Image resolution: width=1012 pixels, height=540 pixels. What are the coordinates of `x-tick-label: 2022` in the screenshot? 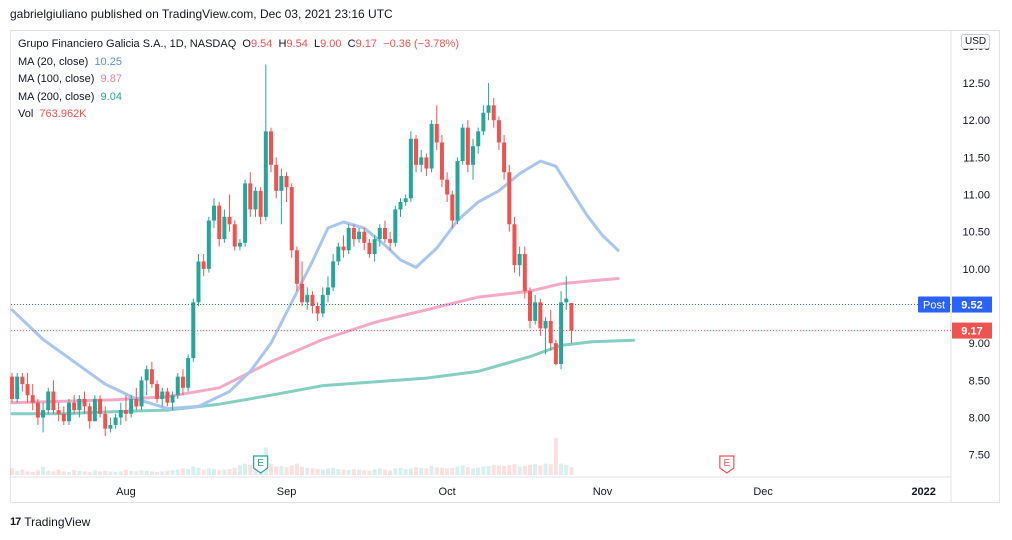 It's located at (923, 492).